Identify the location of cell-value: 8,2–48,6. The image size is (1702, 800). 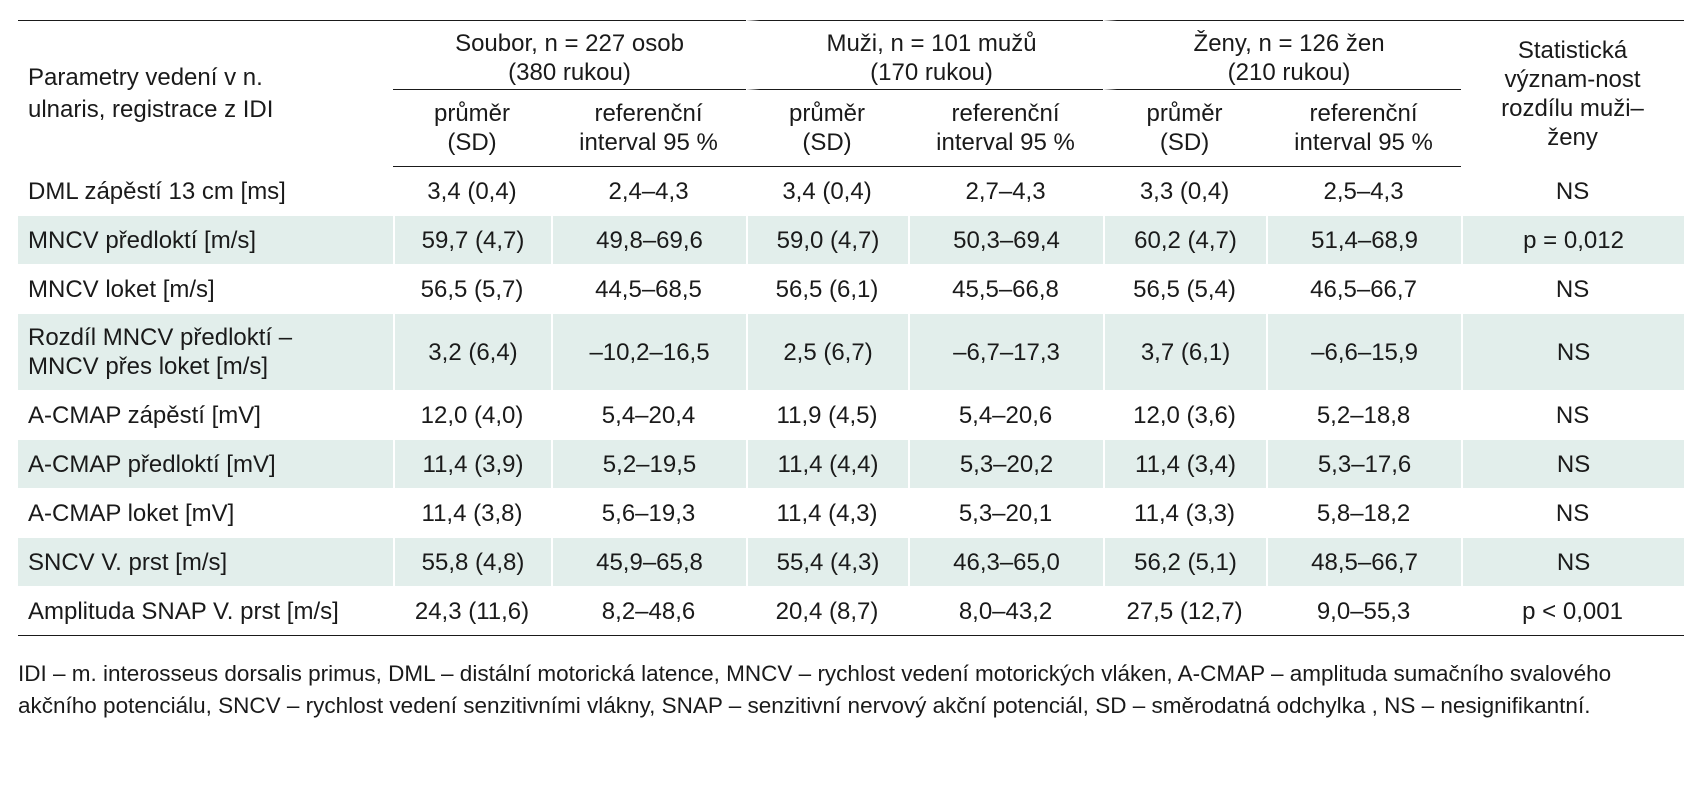
(649, 611).